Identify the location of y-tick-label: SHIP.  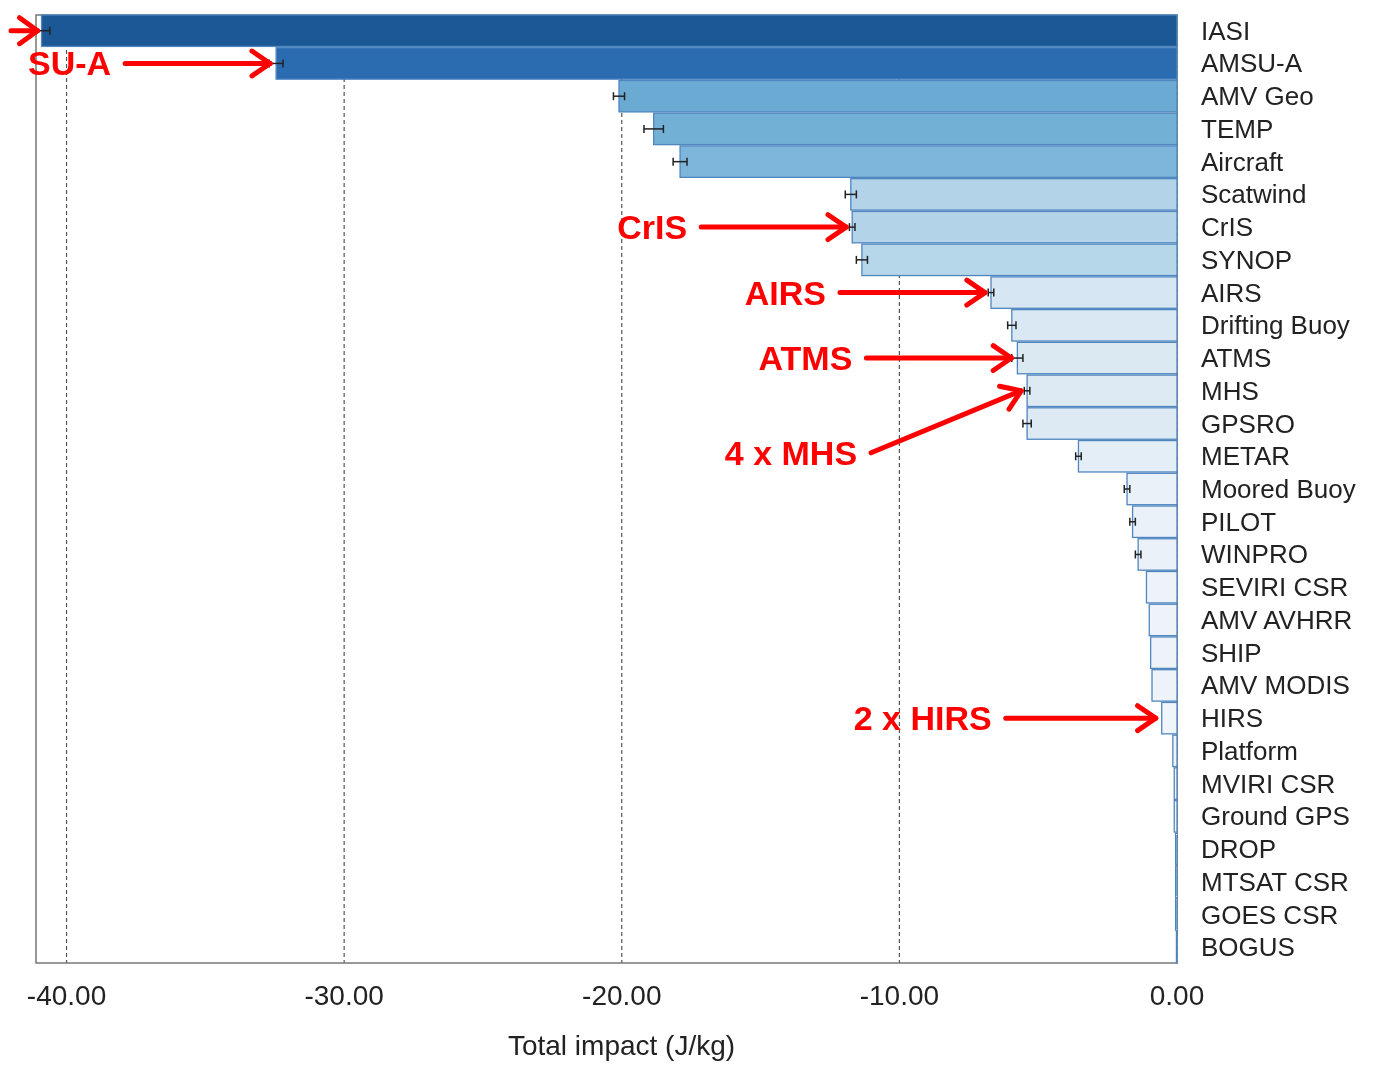
(1231, 652).